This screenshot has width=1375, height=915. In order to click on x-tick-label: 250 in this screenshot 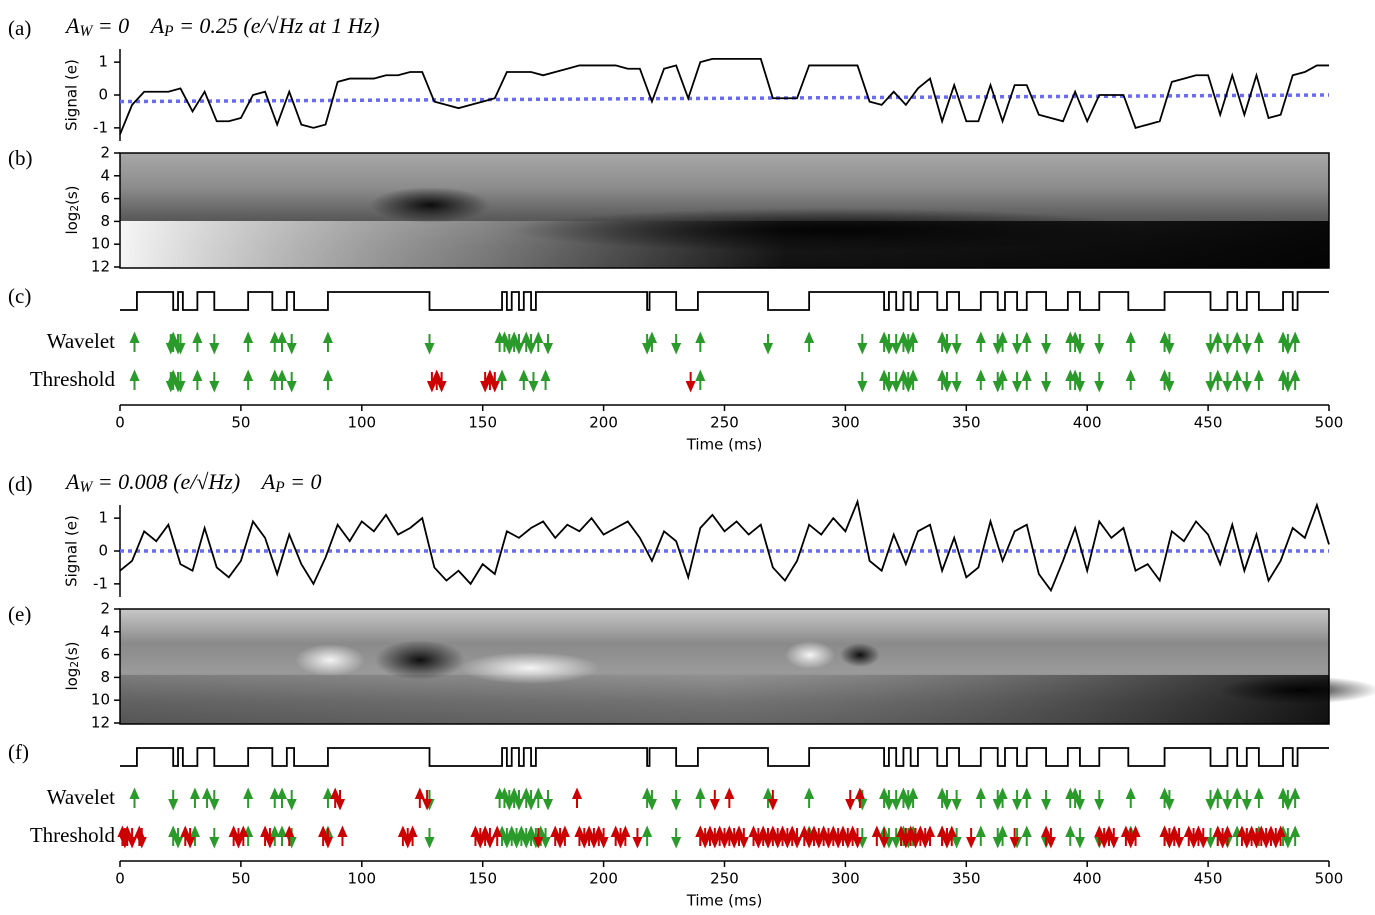, I will do `click(724, 879)`.